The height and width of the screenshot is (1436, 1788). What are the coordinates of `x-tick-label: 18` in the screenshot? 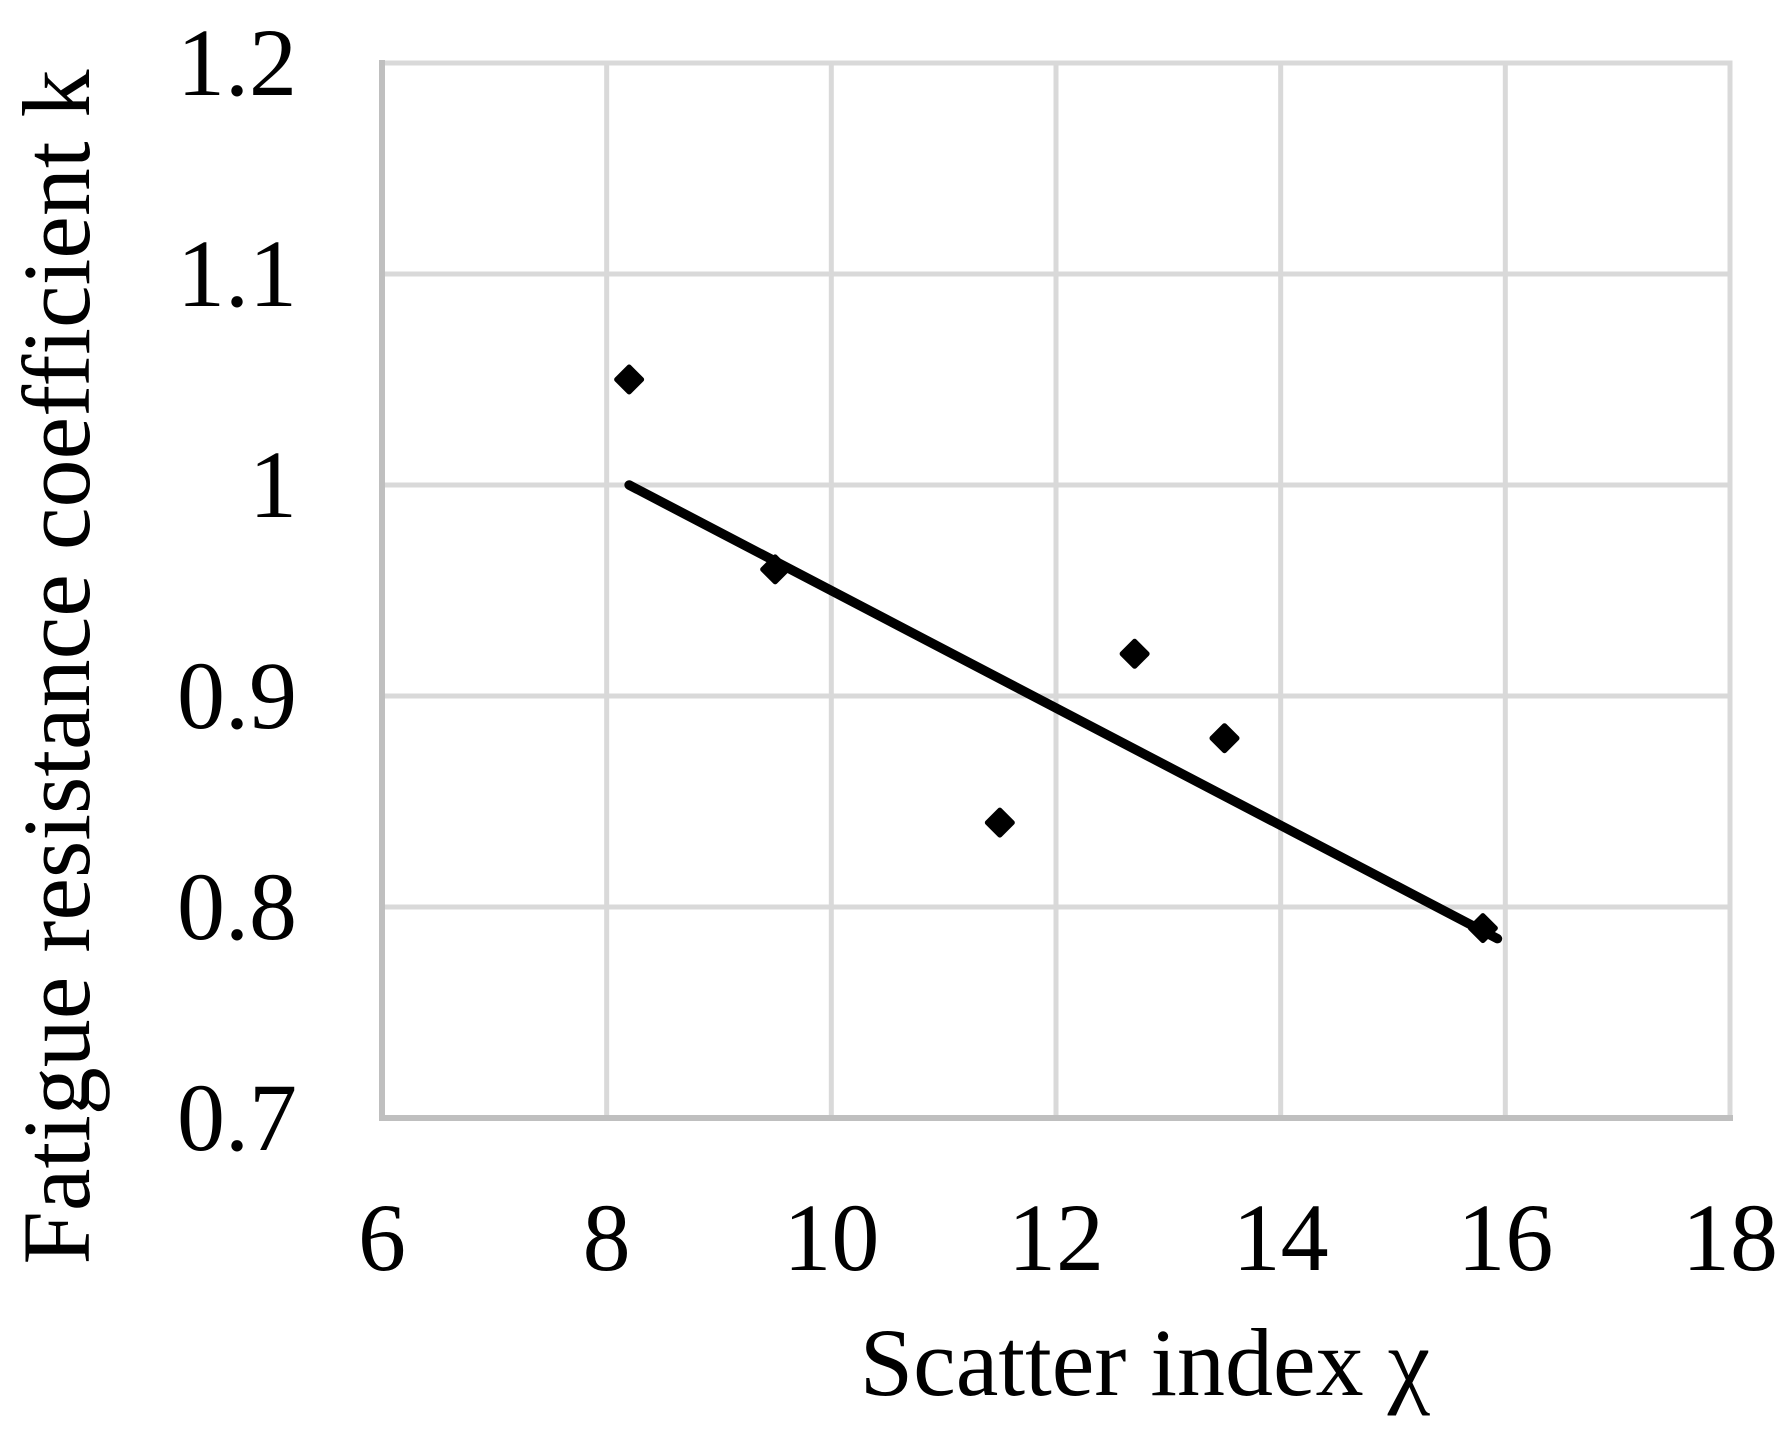 It's located at (1730, 1237).